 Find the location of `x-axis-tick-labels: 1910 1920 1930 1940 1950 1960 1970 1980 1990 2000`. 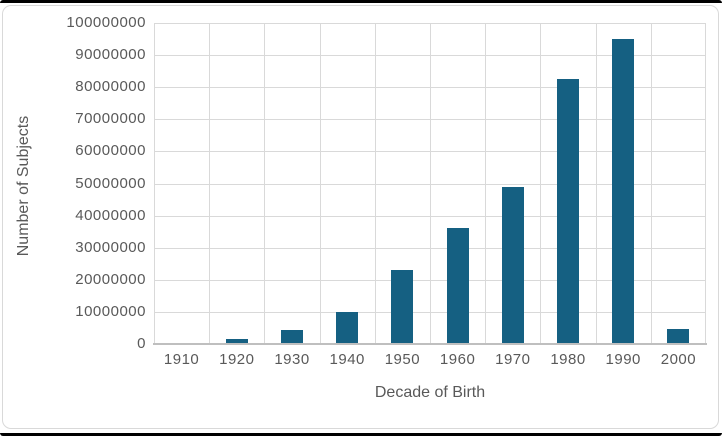

x-axis-tick-labels: 1910 1920 1930 1940 1950 1960 1970 1980 1990 2000 is located at coordinates (430, 360).